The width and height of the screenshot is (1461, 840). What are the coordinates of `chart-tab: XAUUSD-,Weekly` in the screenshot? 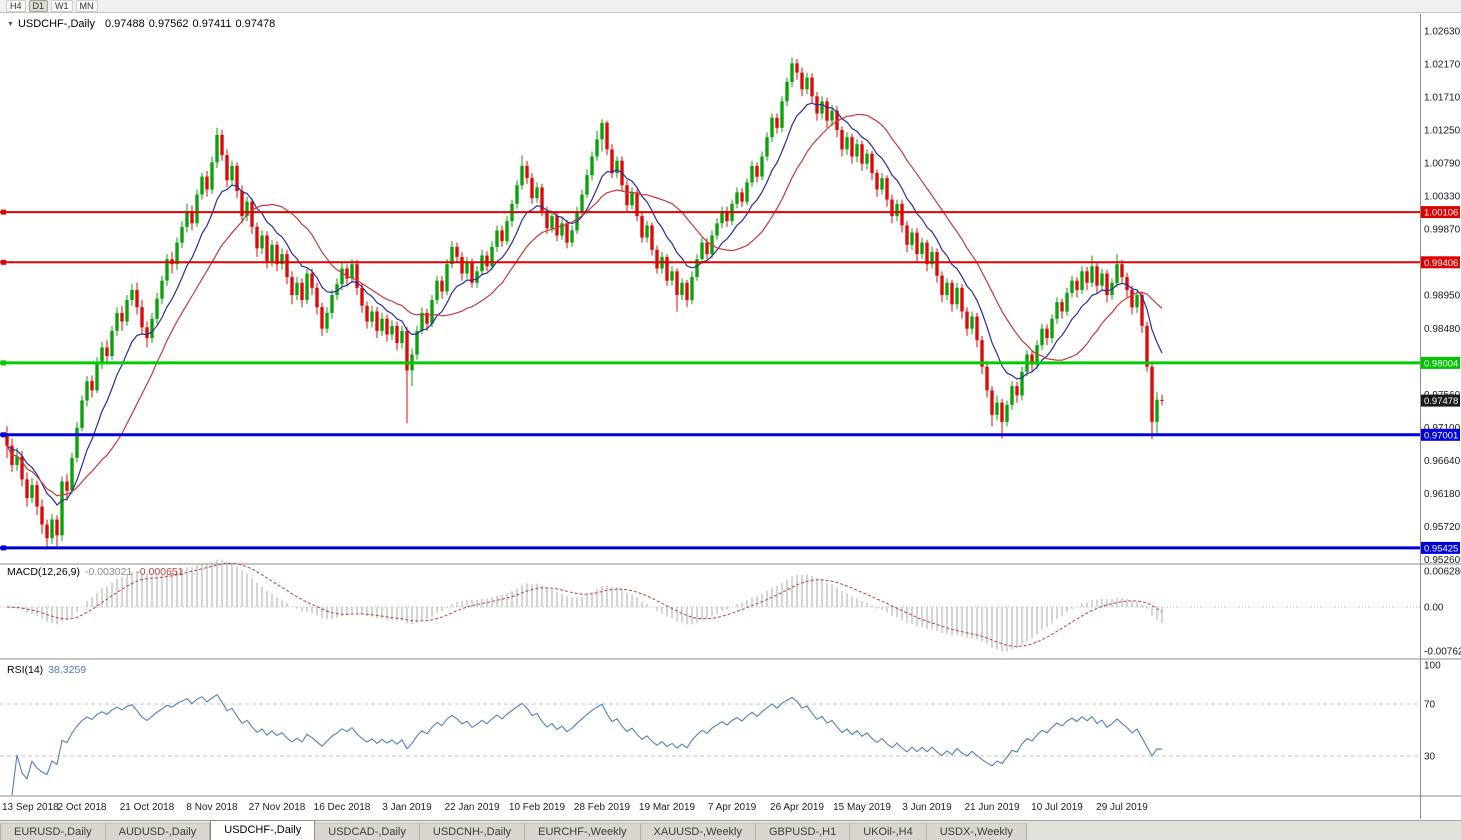 It's located at (698, 831).